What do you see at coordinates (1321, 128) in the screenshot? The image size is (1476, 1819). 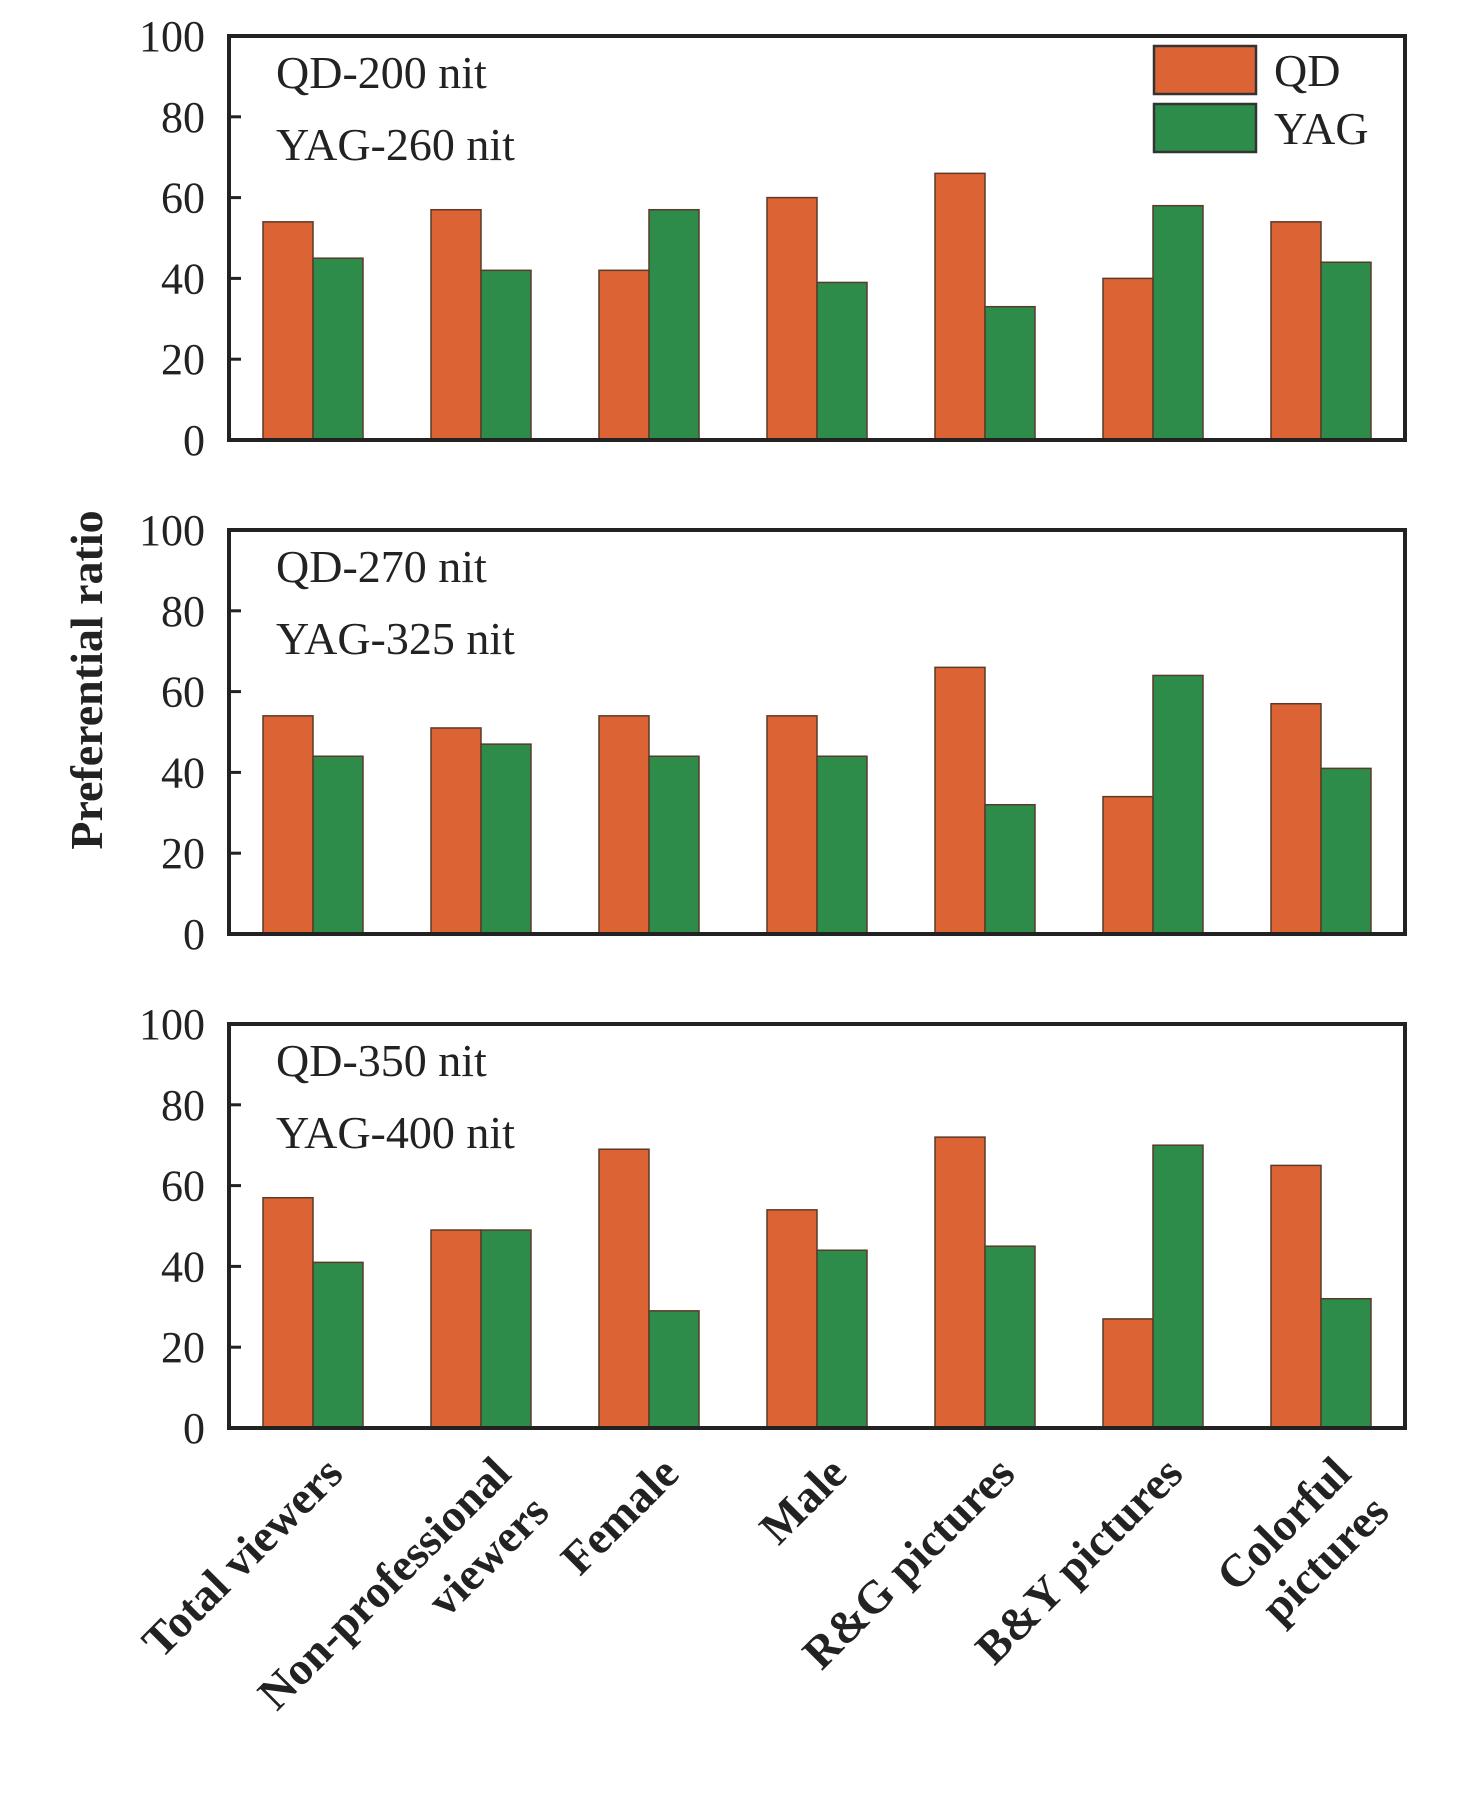 I see `legend-label-yag: YAG` at bounding box center [1321, 128].